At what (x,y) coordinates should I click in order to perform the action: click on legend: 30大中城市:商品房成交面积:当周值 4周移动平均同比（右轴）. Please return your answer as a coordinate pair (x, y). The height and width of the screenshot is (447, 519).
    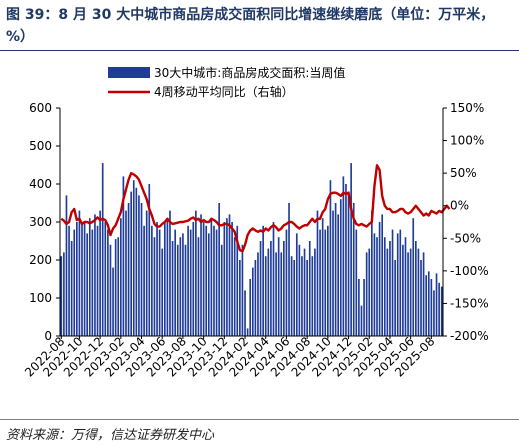
    Looking at the image, I should click on (226, 82).